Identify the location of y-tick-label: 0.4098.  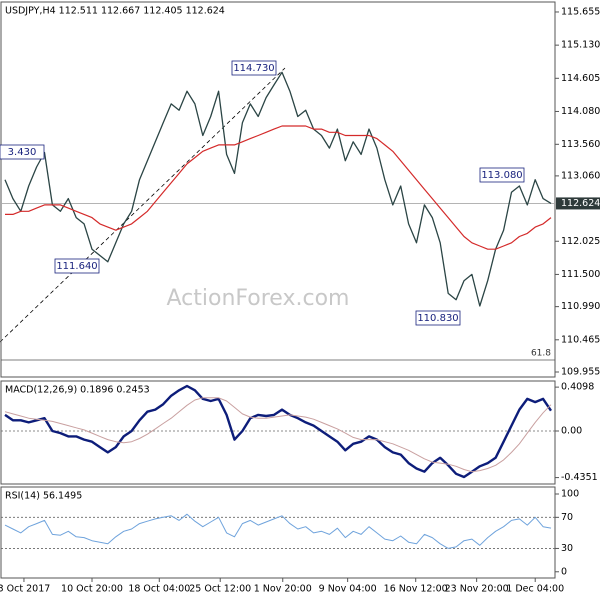
(577, 387).